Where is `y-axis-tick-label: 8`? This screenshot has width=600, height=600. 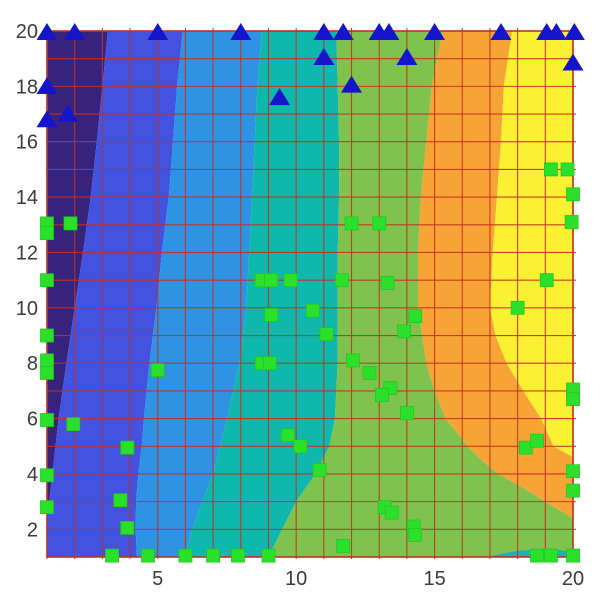 y-axis-tick-label: 8 is located at coordinates (32, 364).